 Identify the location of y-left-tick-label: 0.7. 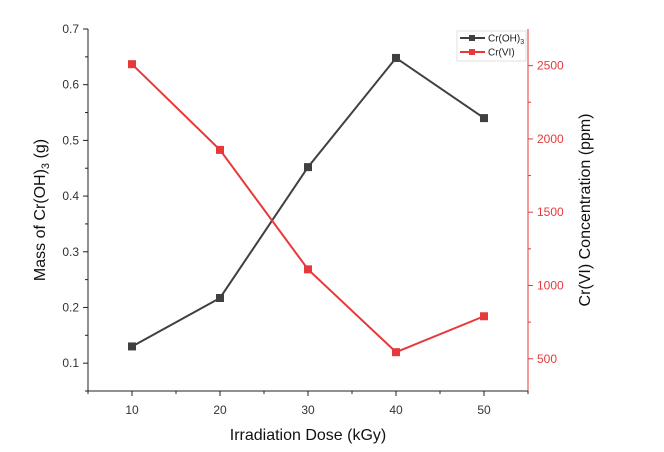
(70, 29).